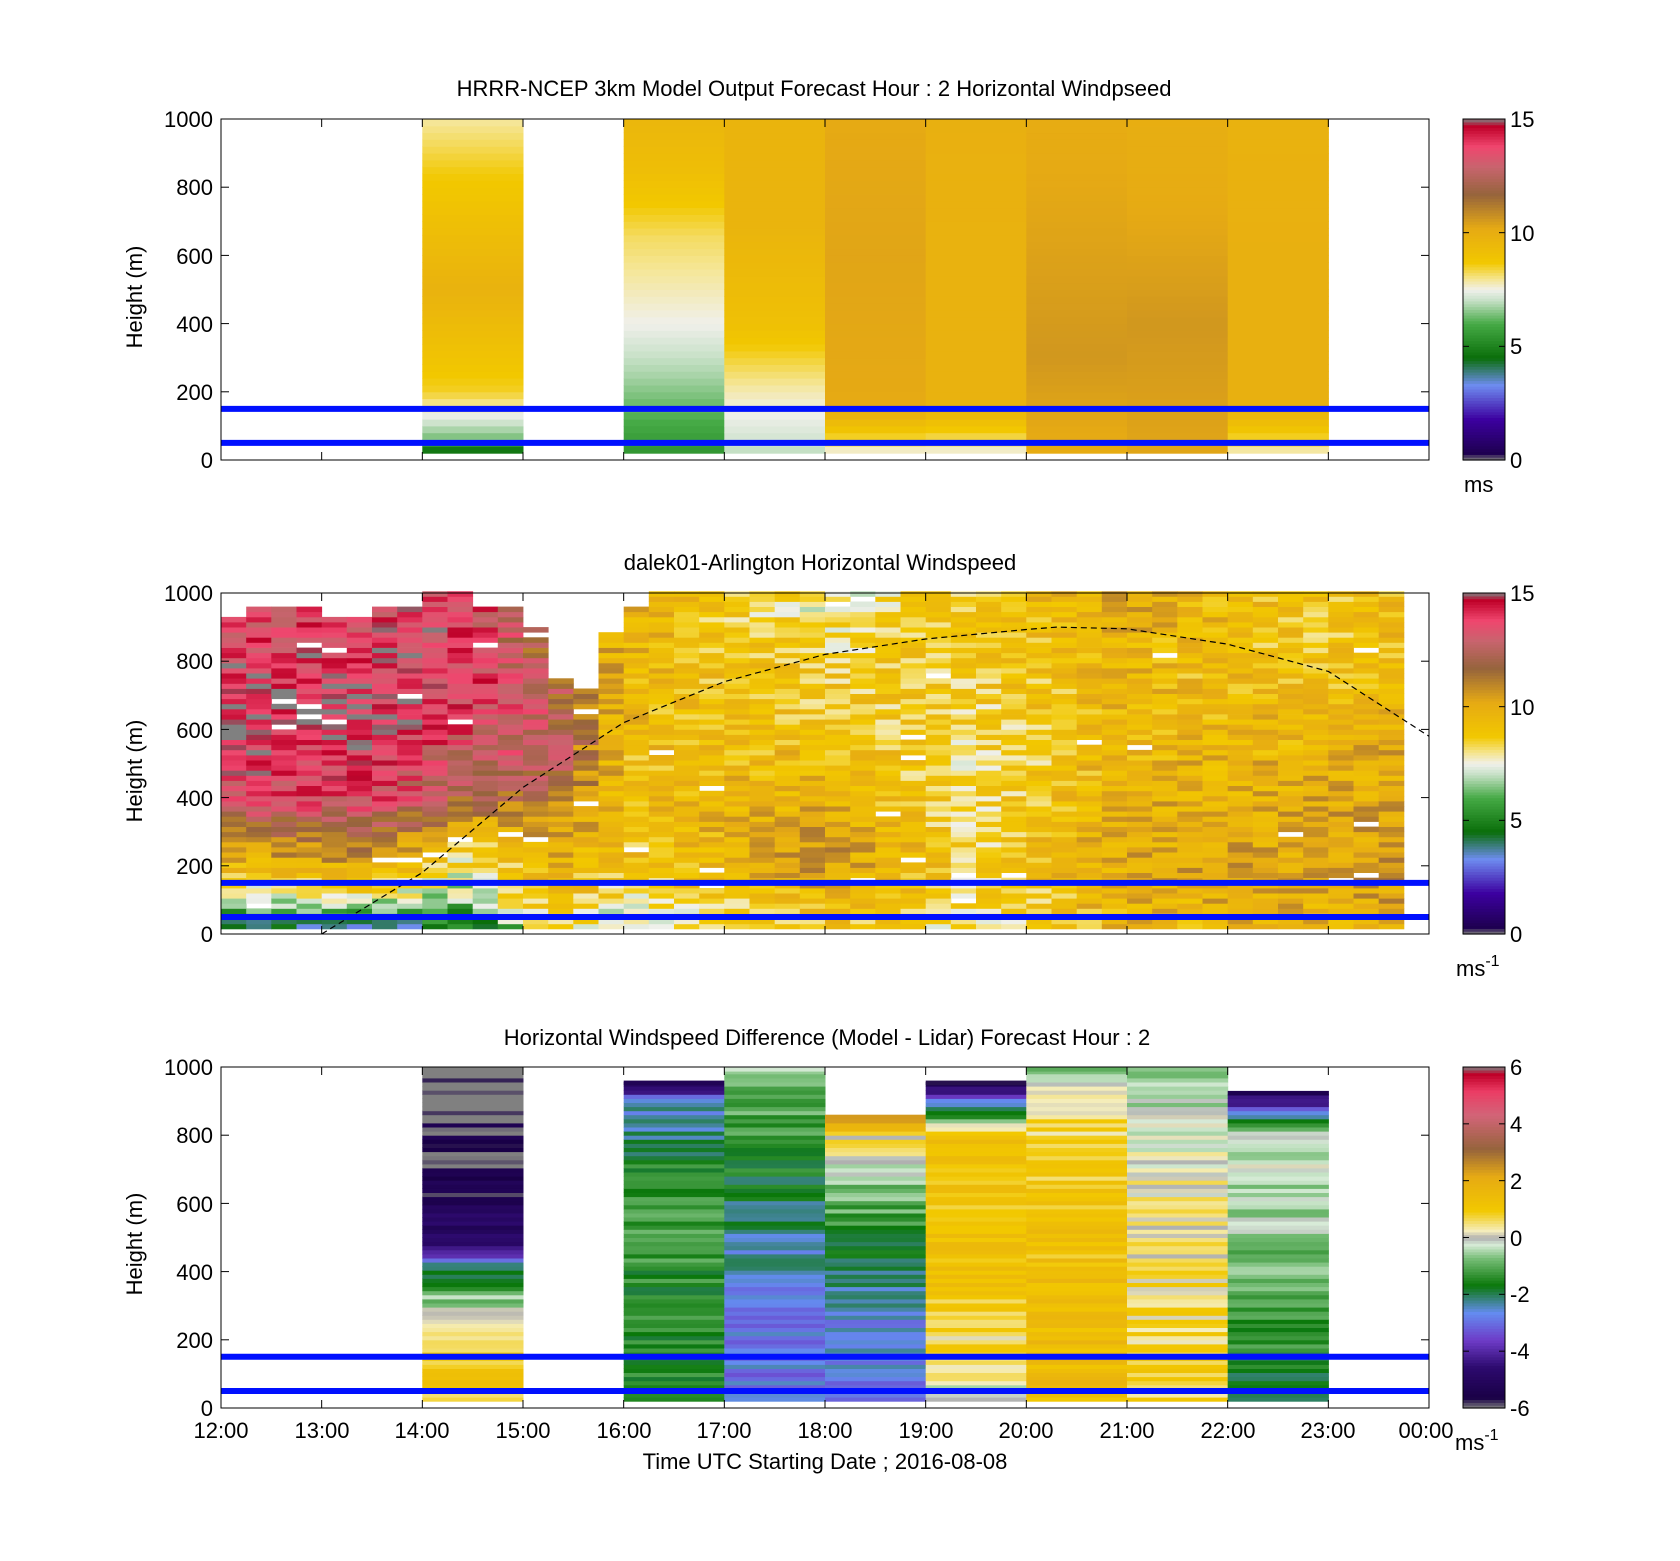 The height and width of the screenshot is (1561, 1680). What do you see at coordinates (1227, 1430) in the screenshot?
I see `x-tick-label: 22:00` at bounding box center [1227, 1430].